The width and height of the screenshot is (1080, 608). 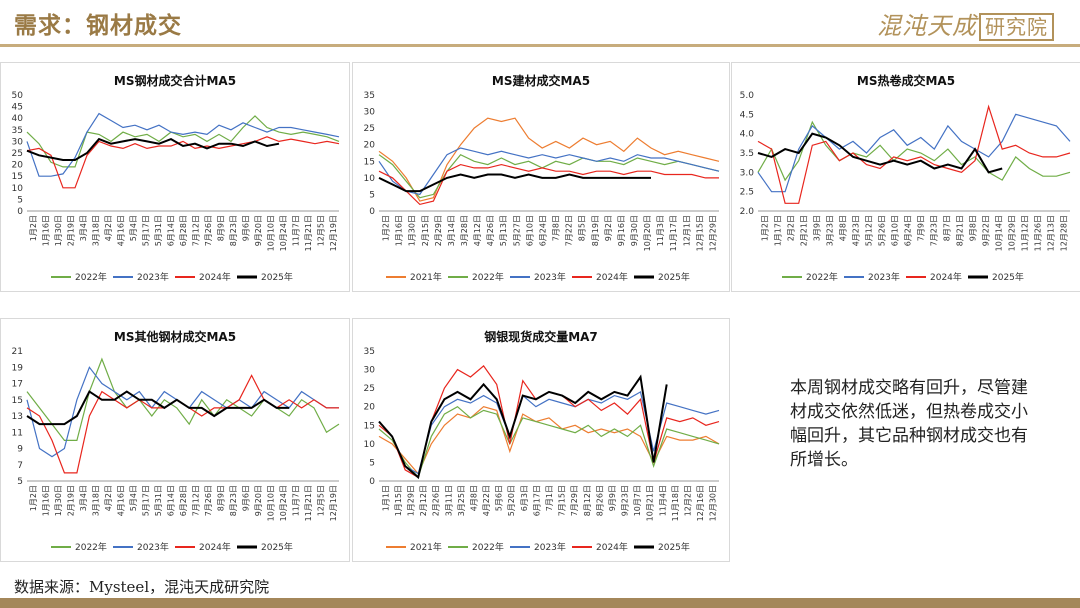 What do you see at coordinates (574, 500) in the screenshot?
I see `x-tick-label: 7月29日` at bounding box center [574, 500].